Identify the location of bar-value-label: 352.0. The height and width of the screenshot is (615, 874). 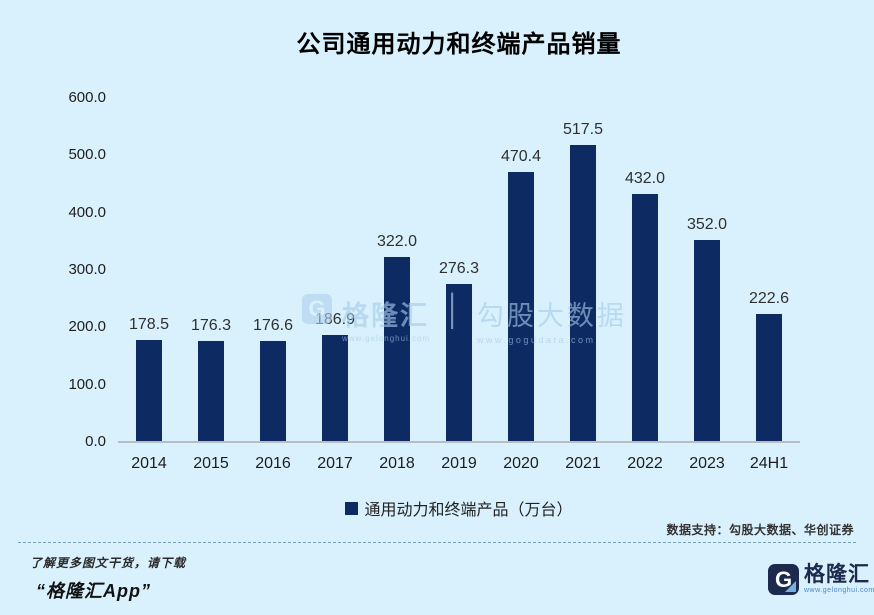
(707, 224).